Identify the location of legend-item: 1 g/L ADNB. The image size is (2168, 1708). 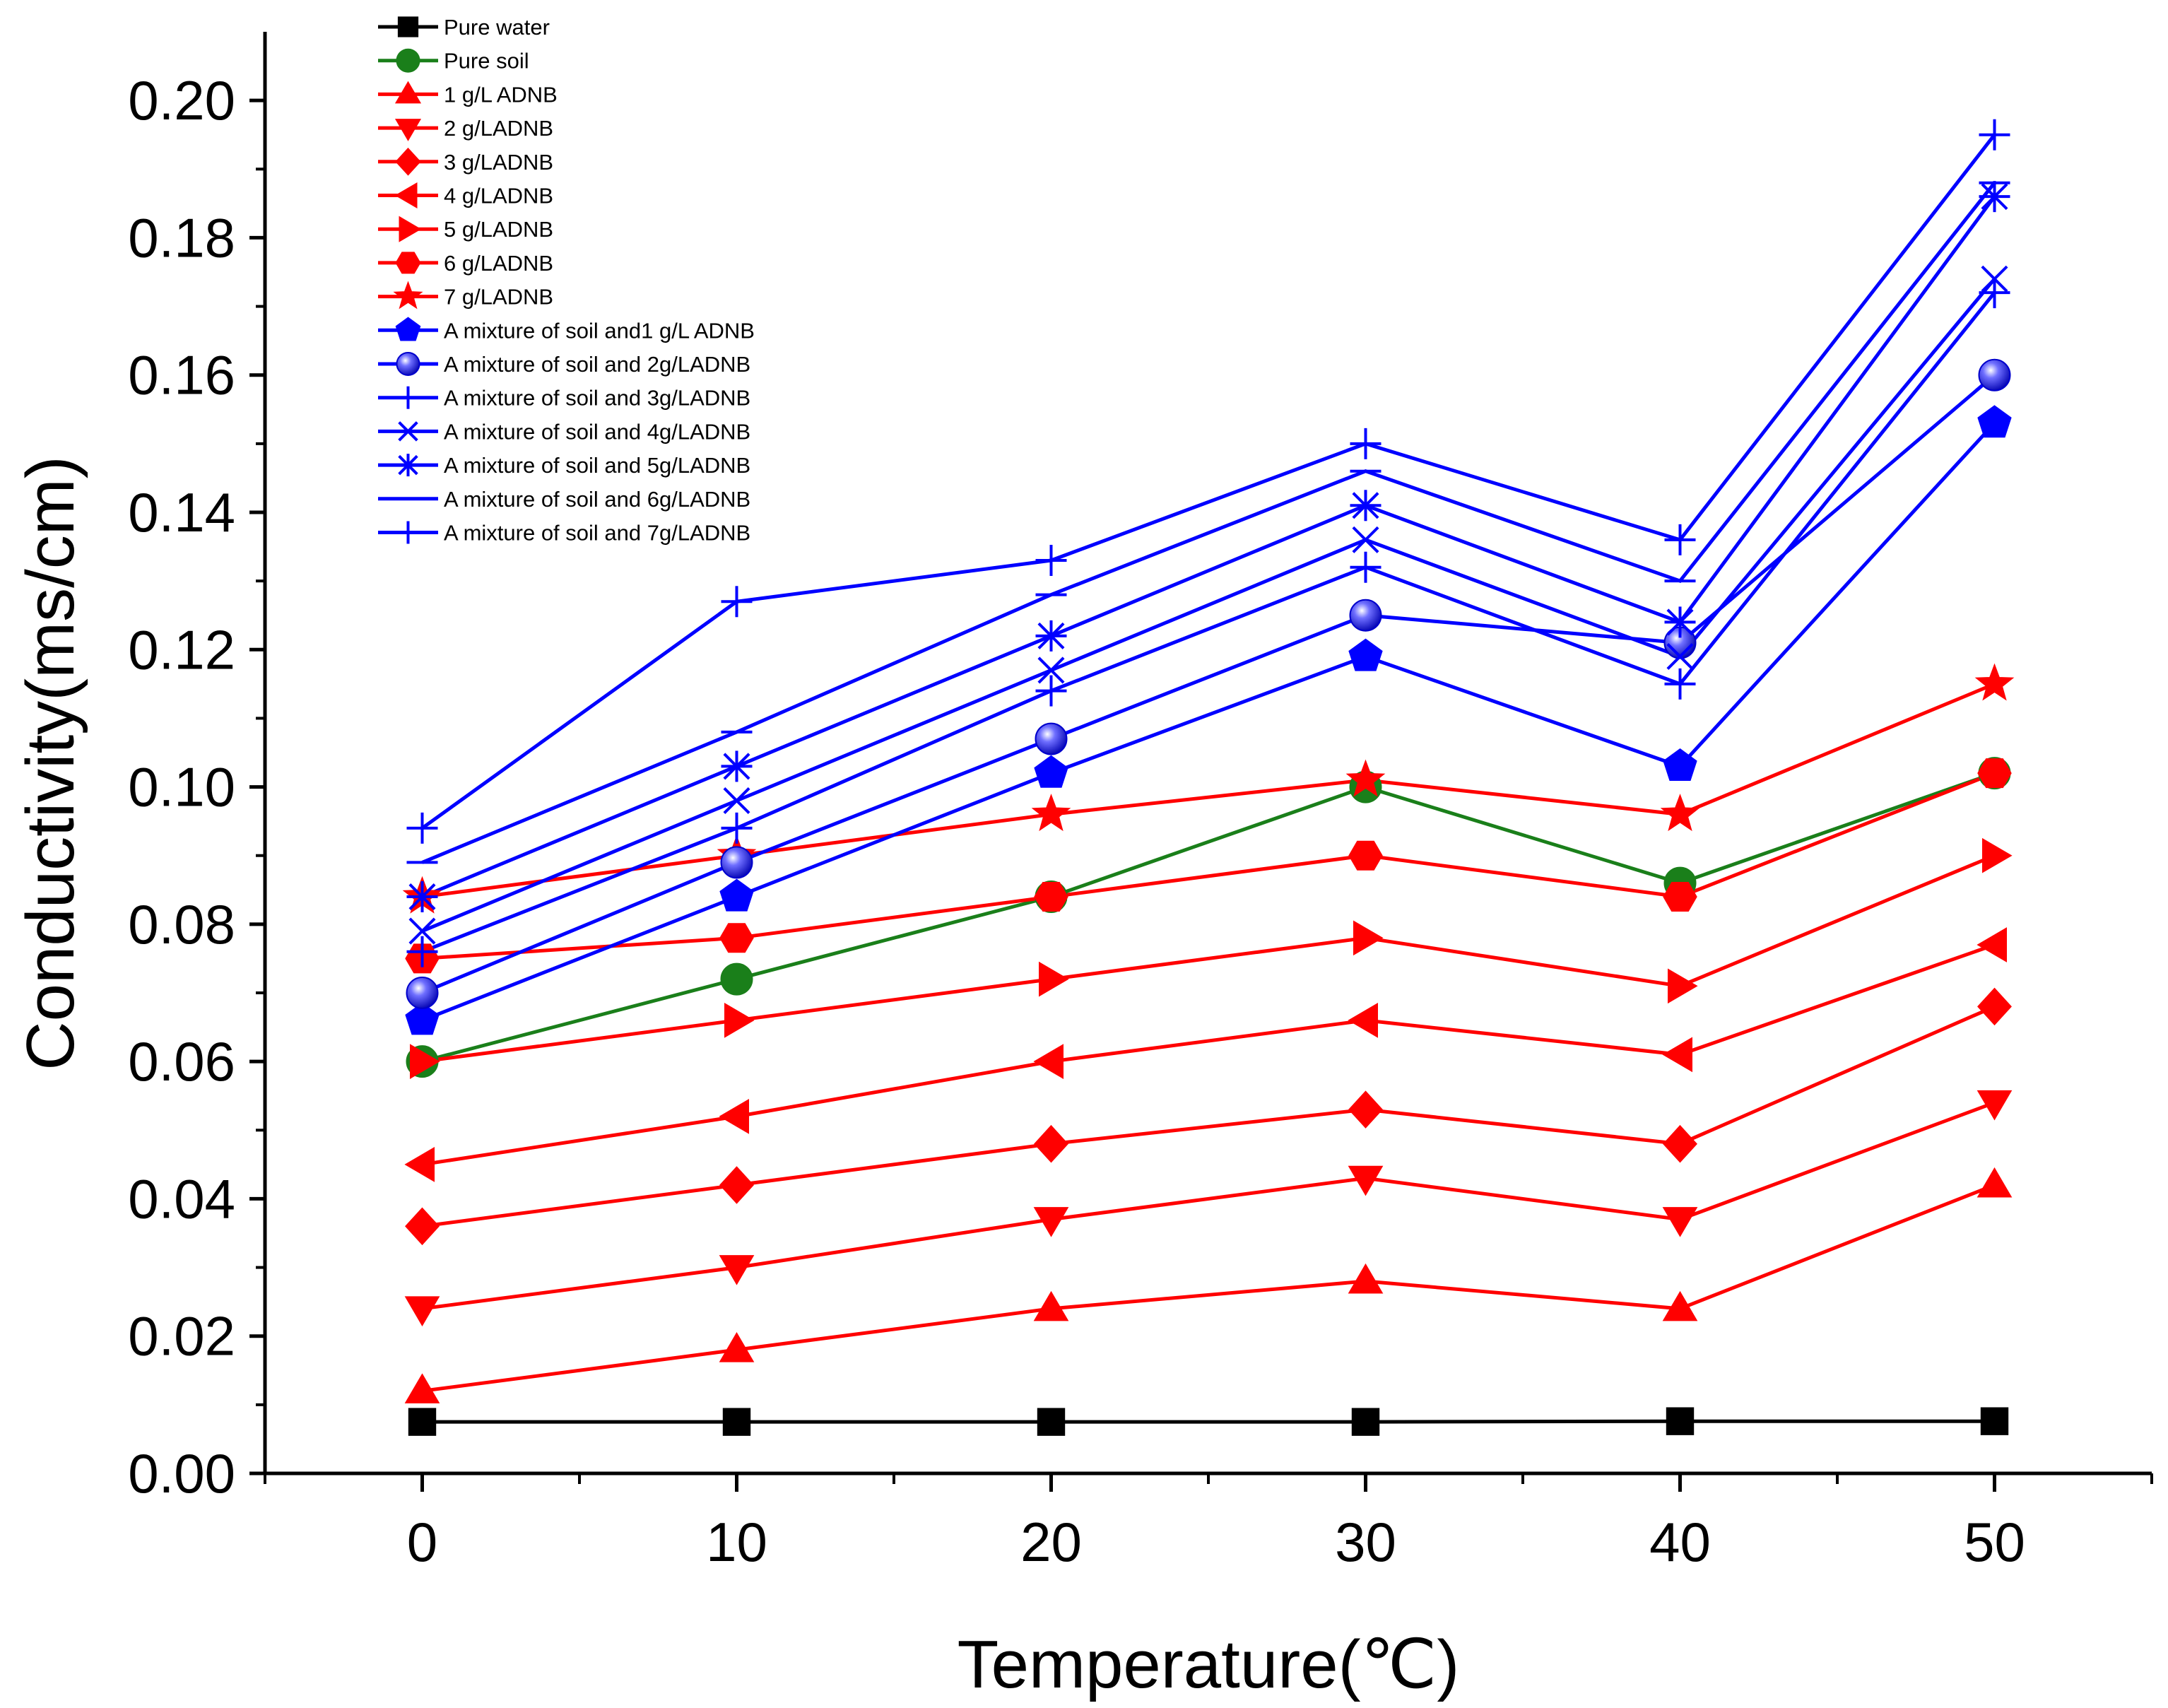
(468, 94).